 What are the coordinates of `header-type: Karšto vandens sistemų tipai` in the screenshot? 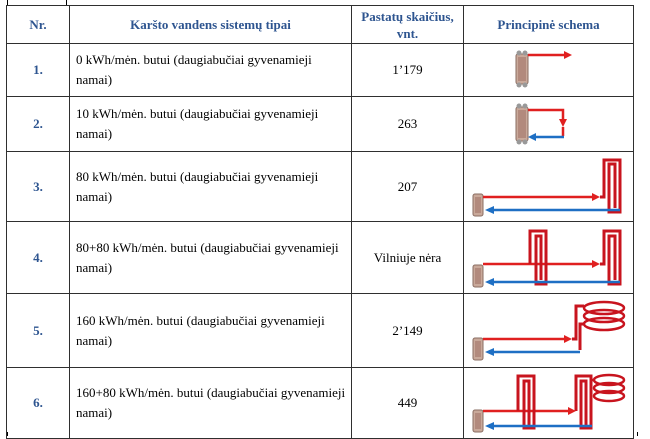 It's located at (210, 24).